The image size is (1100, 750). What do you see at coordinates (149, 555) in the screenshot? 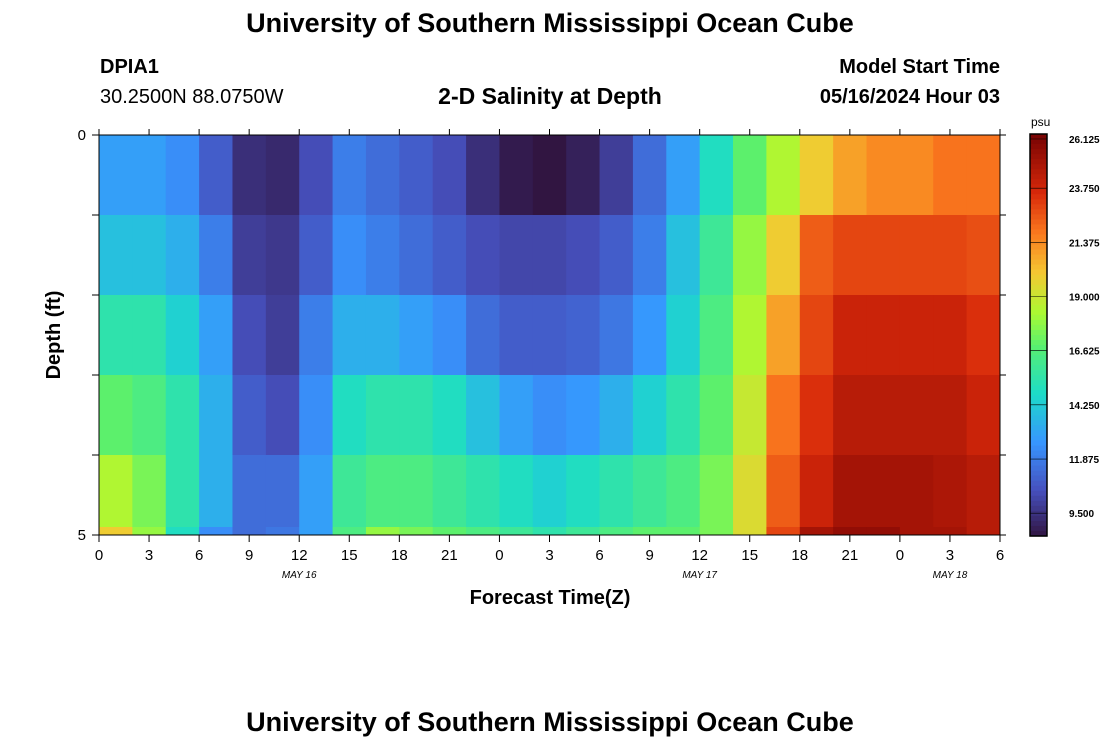
I see `x-tick-label: 3` at bounding box center [149, 555].